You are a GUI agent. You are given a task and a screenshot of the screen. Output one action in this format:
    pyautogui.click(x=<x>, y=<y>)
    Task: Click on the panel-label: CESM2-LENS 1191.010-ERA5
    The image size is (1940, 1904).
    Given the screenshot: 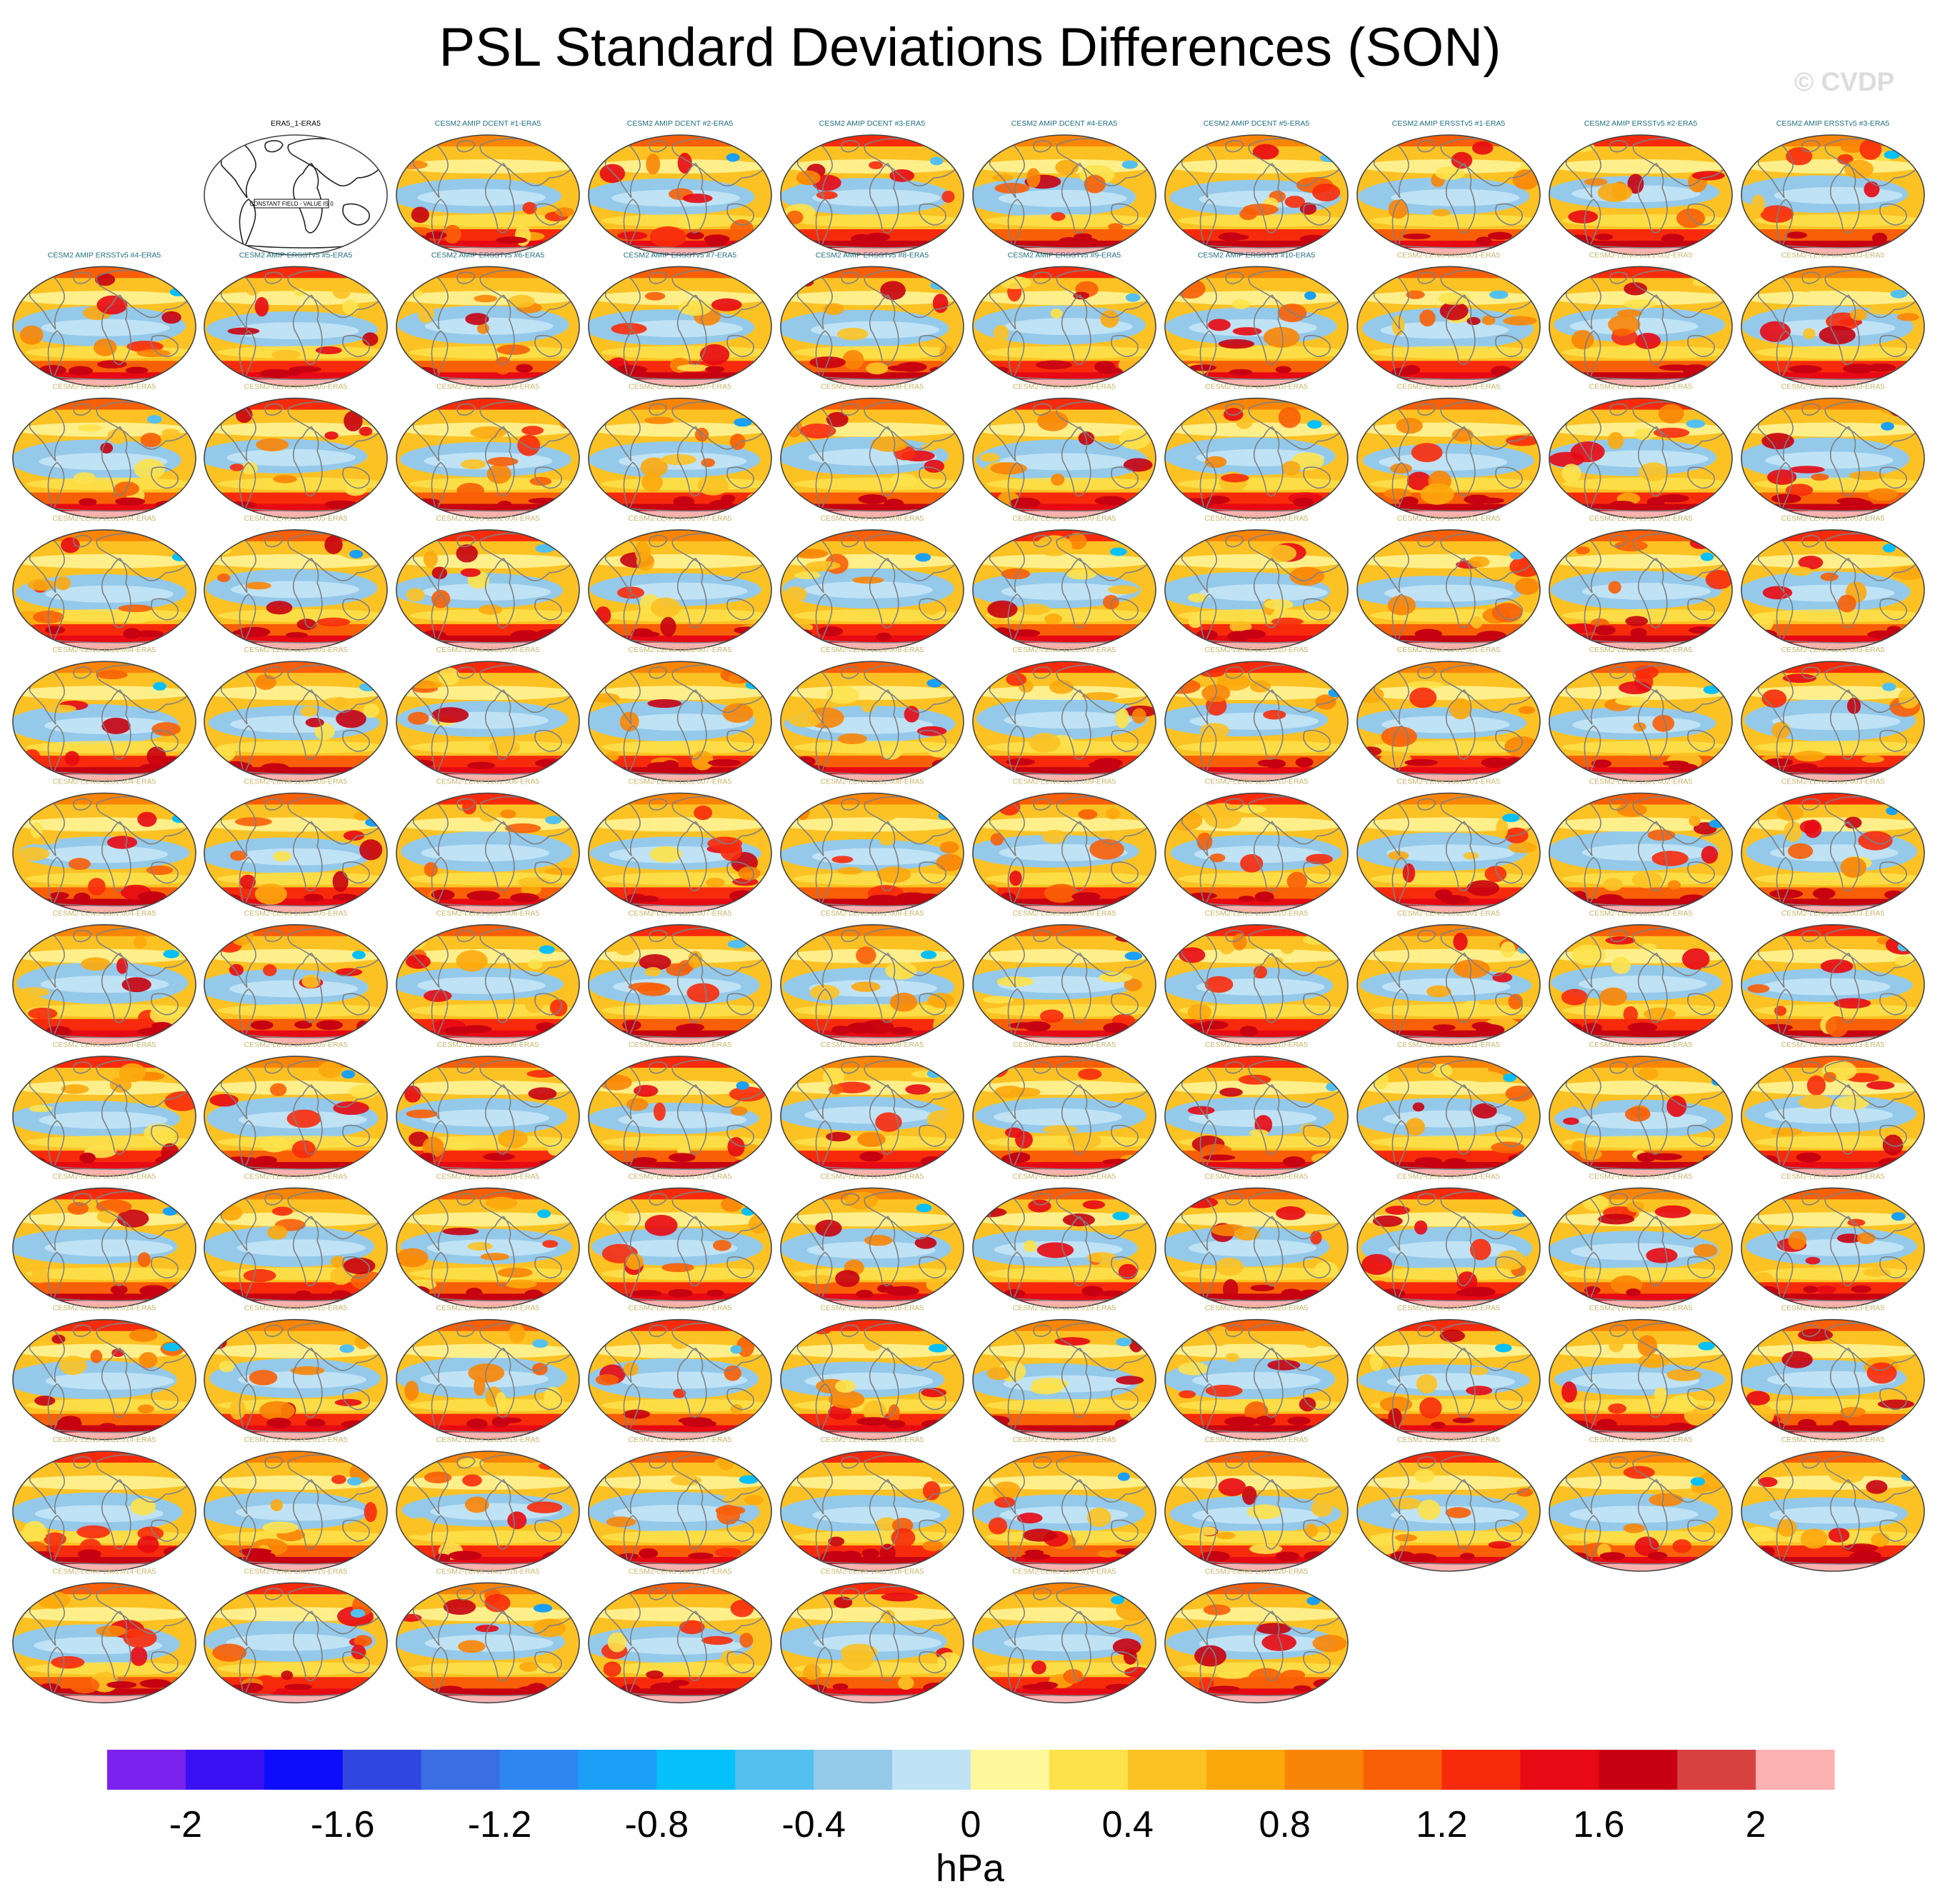 What is the action you would take?
    pyautogui.click(x=1256, y=1045)
    